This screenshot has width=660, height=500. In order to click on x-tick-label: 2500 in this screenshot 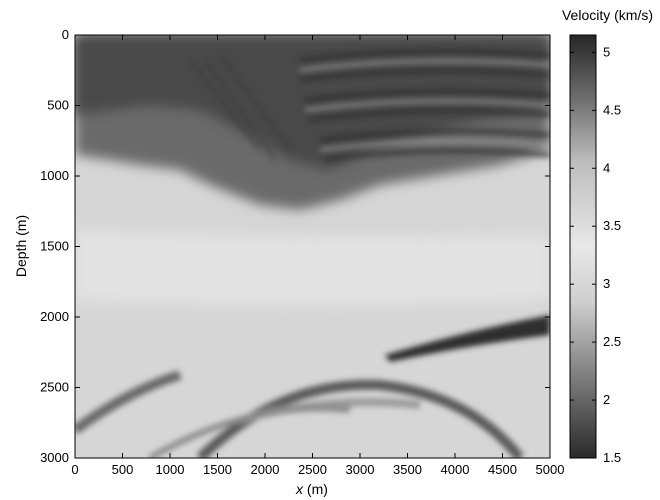, I will do `click(312, 469)`.